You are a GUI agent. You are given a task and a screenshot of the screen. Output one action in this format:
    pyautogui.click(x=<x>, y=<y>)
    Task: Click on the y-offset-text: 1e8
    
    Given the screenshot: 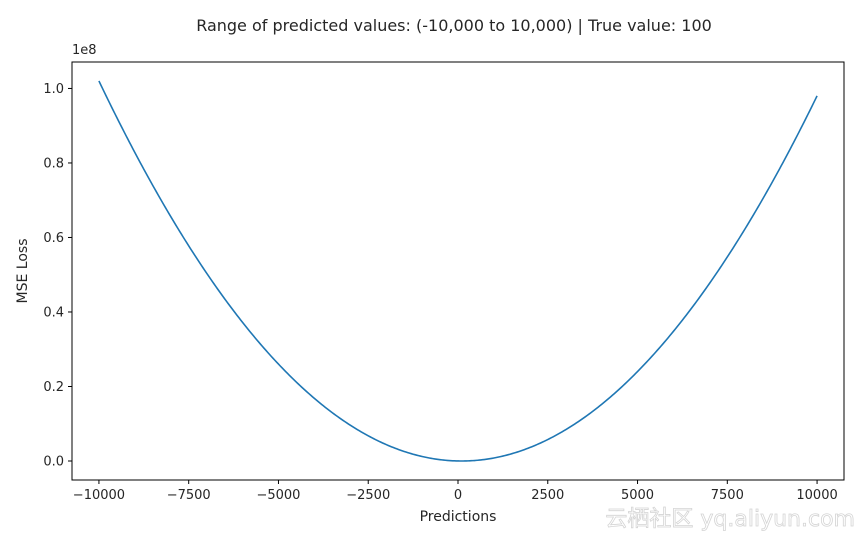 What is the action you would take?
    pyautogui.click(x=84, y=50)
    